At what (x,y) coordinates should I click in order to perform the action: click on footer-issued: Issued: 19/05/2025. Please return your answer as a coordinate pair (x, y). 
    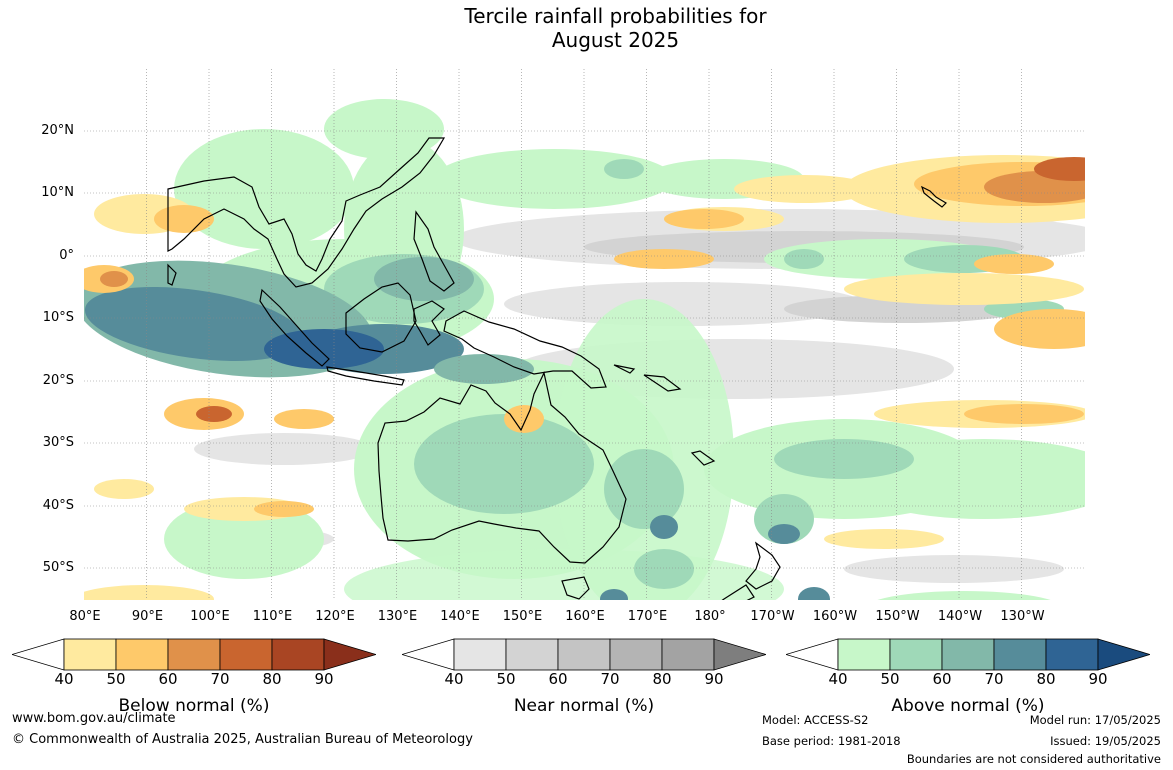
    Looking at the image, I should click on (1105, 741).